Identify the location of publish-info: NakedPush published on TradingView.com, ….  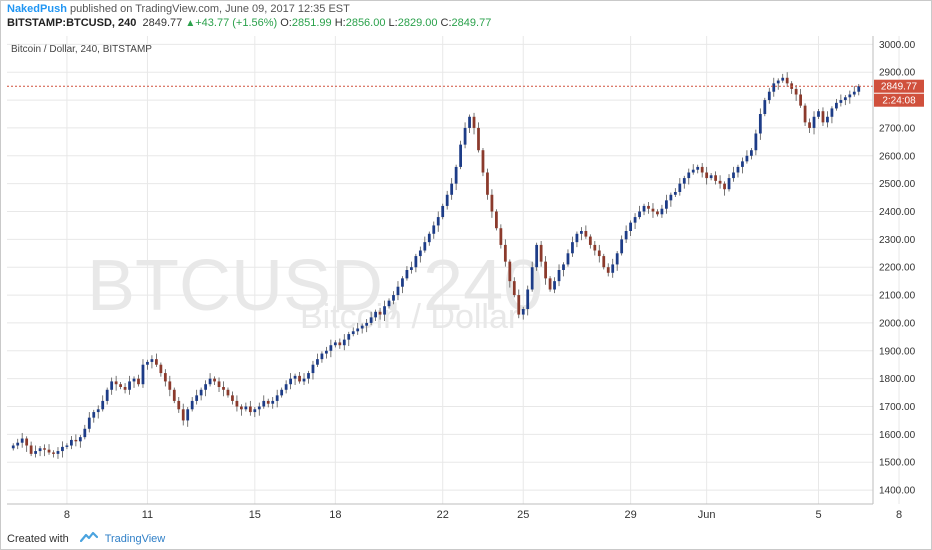
(178, 9).